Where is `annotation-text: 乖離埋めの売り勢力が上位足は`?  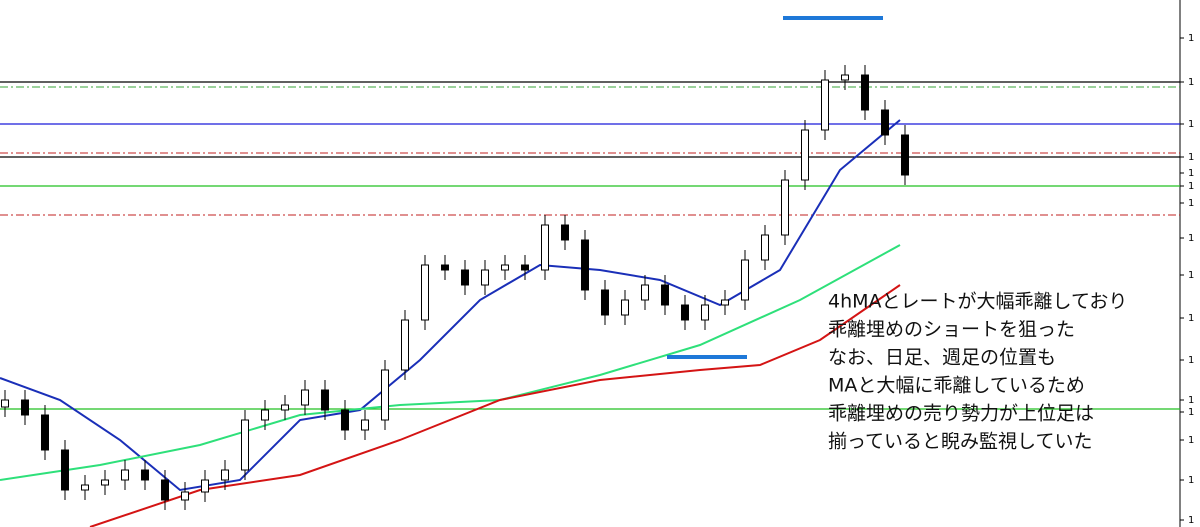 annotation-text: 乖離埋めの売り勢力が上位足は is located at coordinates (961, 414).